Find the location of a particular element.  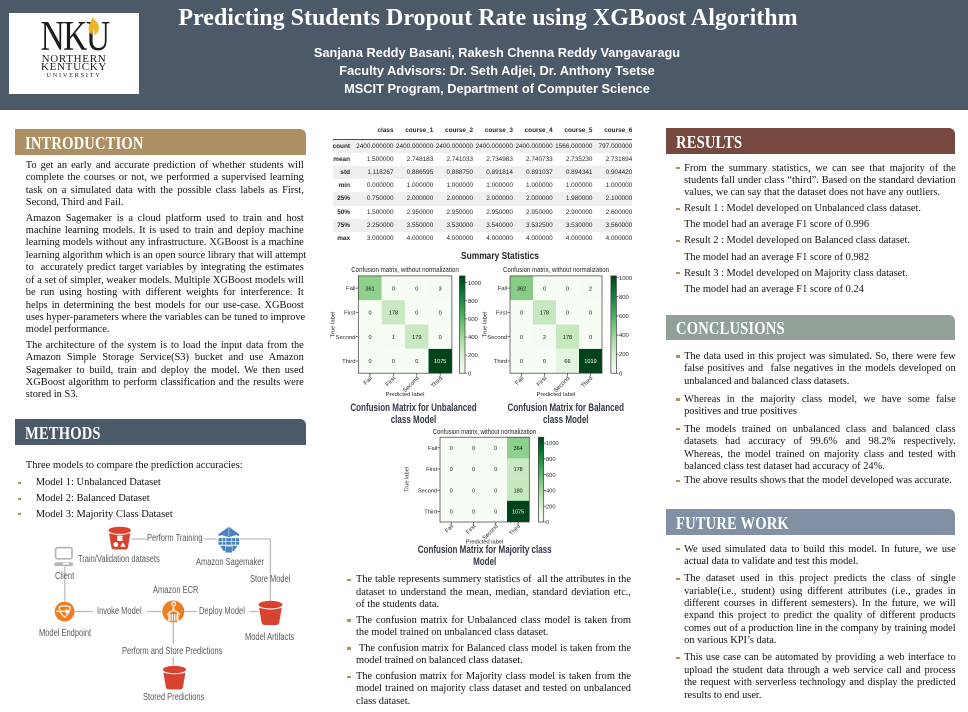

svg-text: 180 is located at coordinates (518, 491).